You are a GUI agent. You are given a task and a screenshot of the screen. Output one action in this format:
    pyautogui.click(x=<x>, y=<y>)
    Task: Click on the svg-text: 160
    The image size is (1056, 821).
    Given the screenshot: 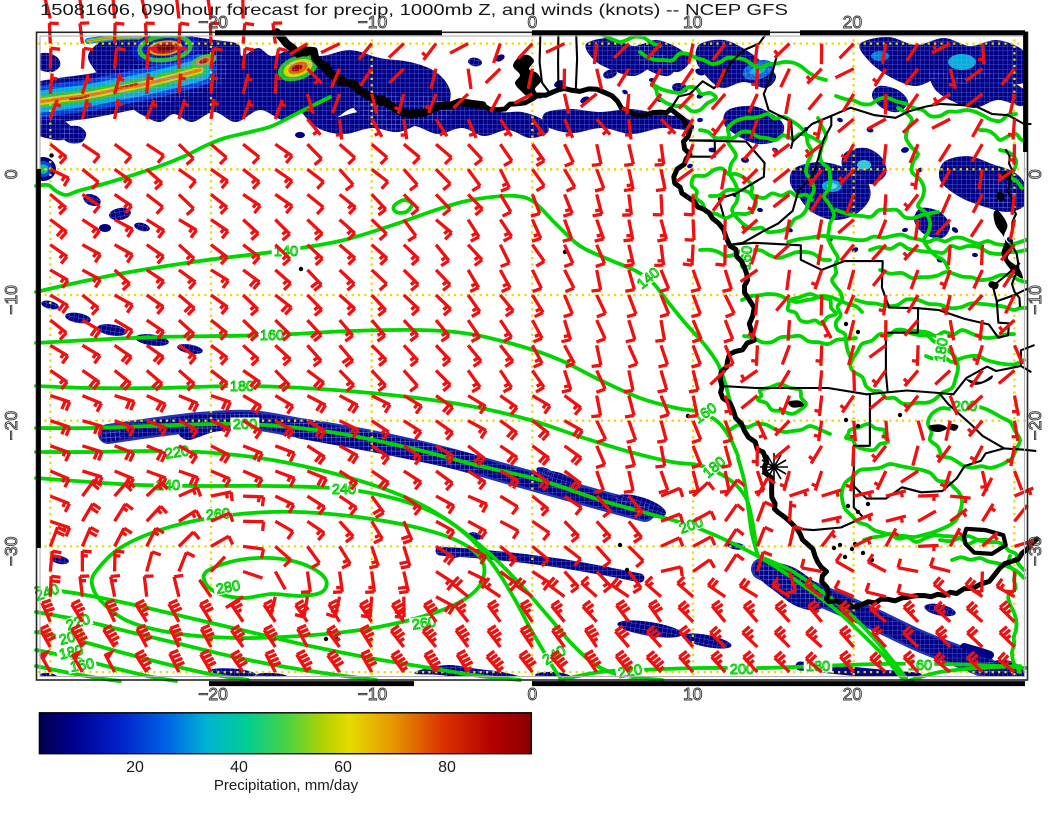 What is the action you would take?
    pyautogui.click(x=272, y=336)
    